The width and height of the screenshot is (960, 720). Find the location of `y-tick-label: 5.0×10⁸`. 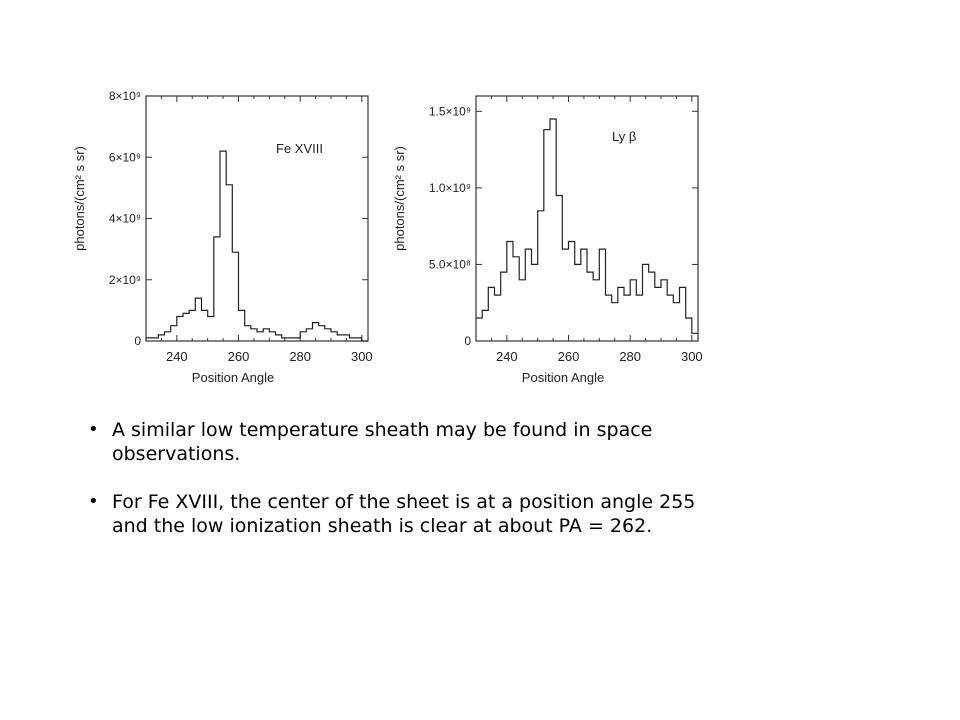

y-tick-label: 5.0×10⁸ is located at coordinates (450, 264).